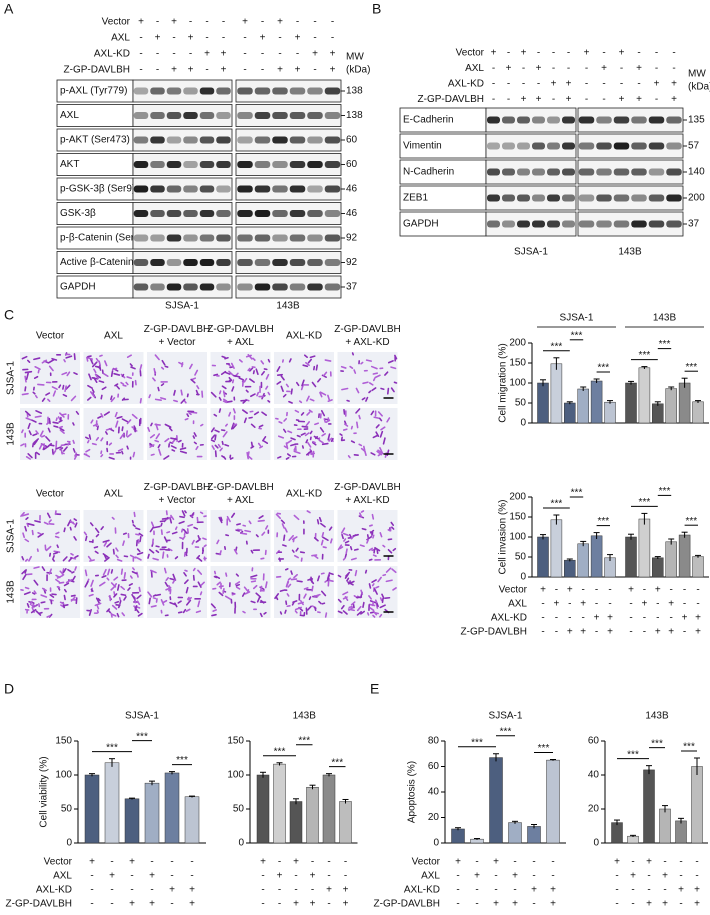 The width and height of the screenshot is (710, 915). Describe the element at coordinates (694, 146) in the screenshot. I see `mw-value: 57` at that location.